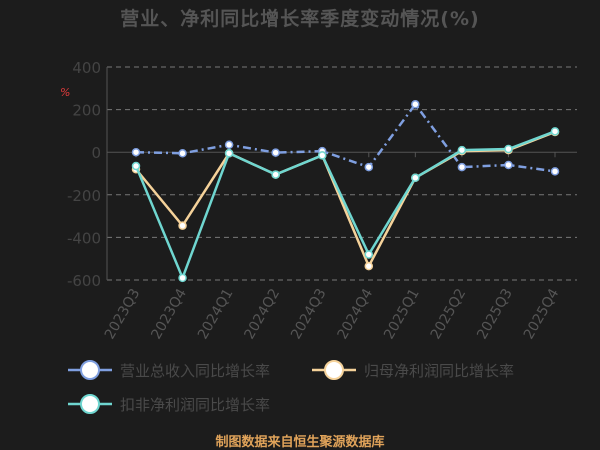  What do you see at coordinates (262, 314) in the screenshot?
I see `x-tick-label-3: 2024Q2` at bounding box center [262, 314].